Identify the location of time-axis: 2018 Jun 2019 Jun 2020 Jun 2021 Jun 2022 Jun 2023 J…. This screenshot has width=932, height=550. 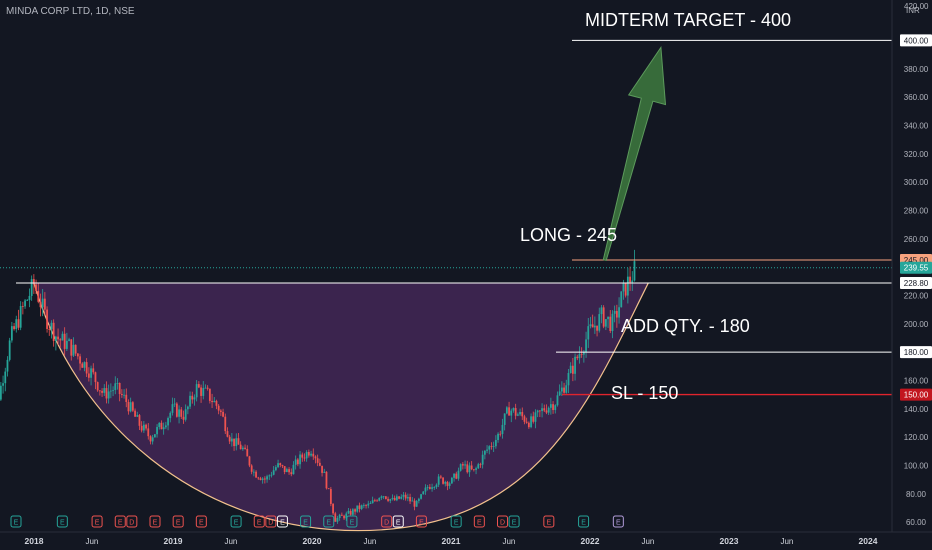
(466, 538).